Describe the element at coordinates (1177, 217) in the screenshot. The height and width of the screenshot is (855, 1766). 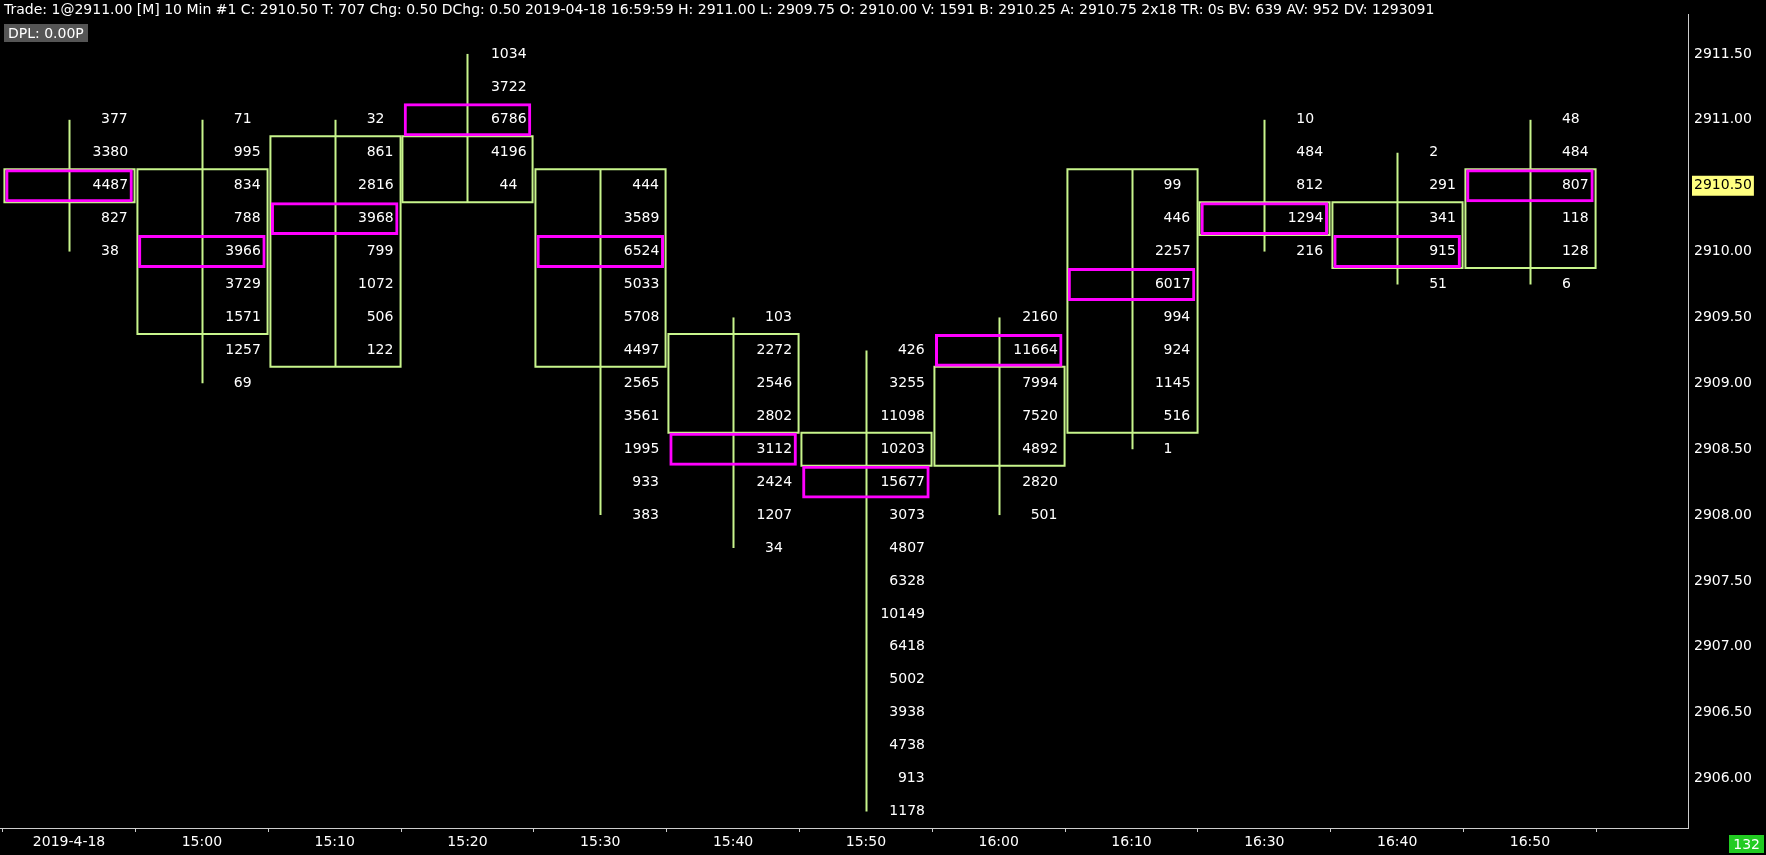
I see `annotation: 446` at that location.